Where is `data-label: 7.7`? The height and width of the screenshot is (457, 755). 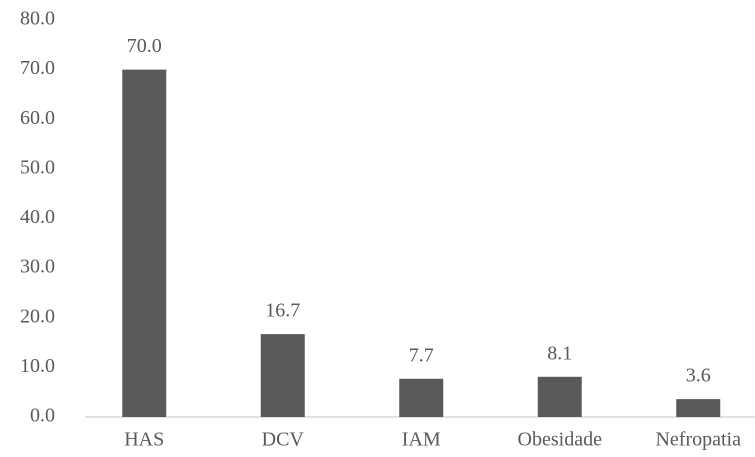 data-label: 7.7 is located at coordinates (421, 355).